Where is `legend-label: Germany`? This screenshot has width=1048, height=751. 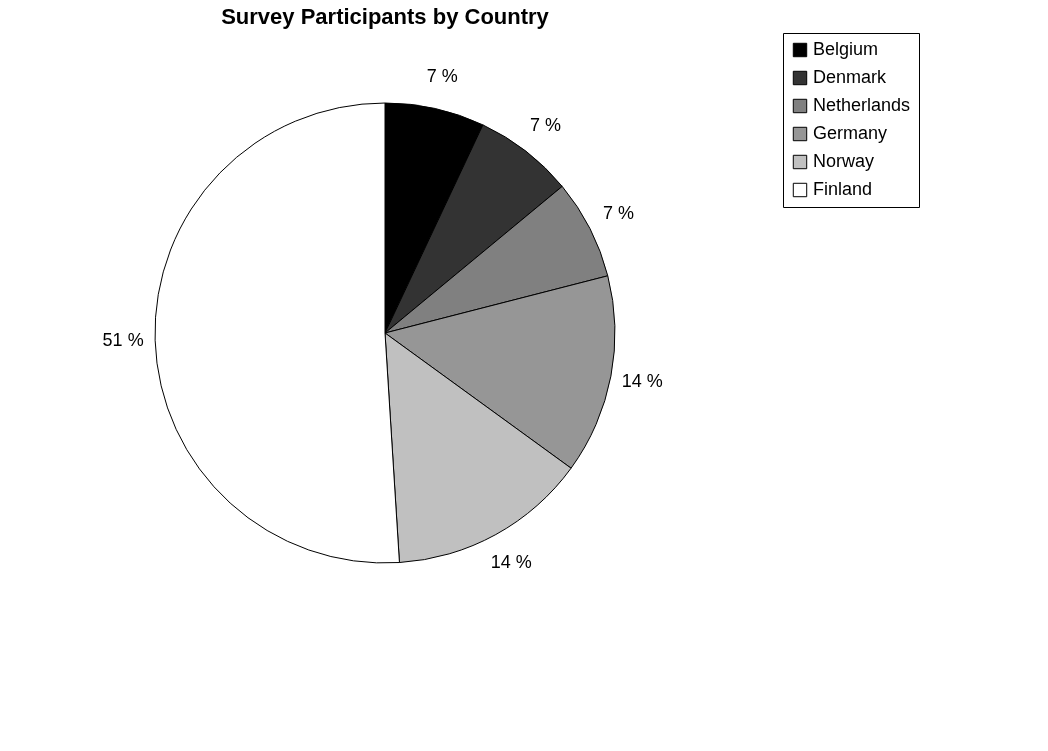
legend-label: Germany is located at coordinates (850, 133).